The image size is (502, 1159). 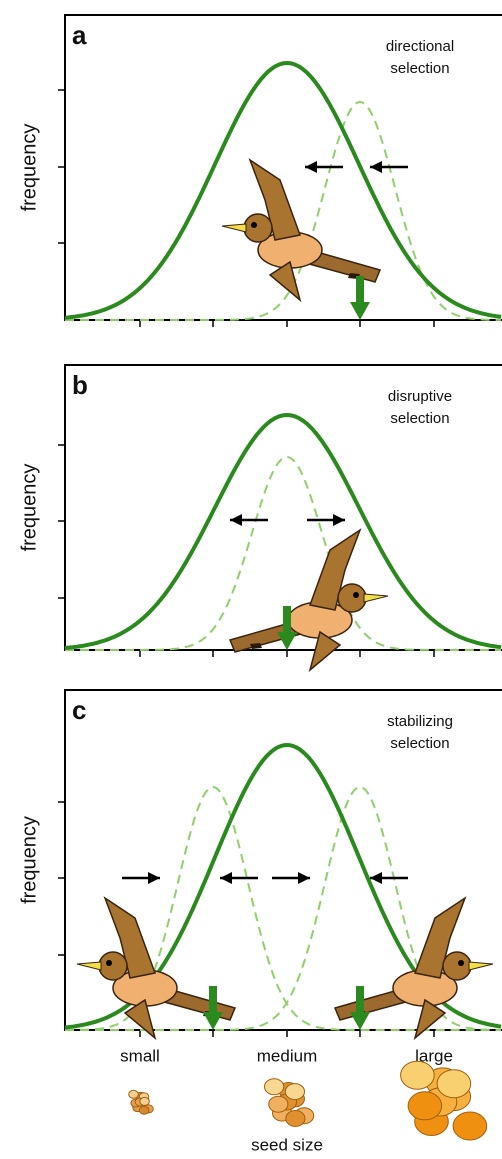 I want to click on panel-label: stabilizing, so click(x=420, y=721).